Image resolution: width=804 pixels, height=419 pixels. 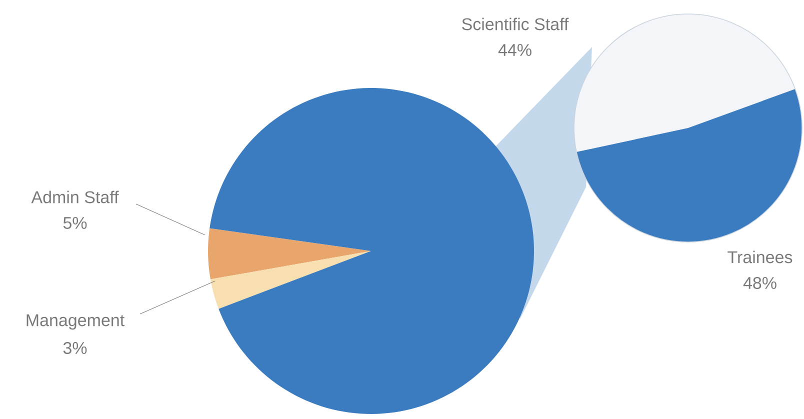 I want to click on data-label: 5%, so click(x=75, y=223).